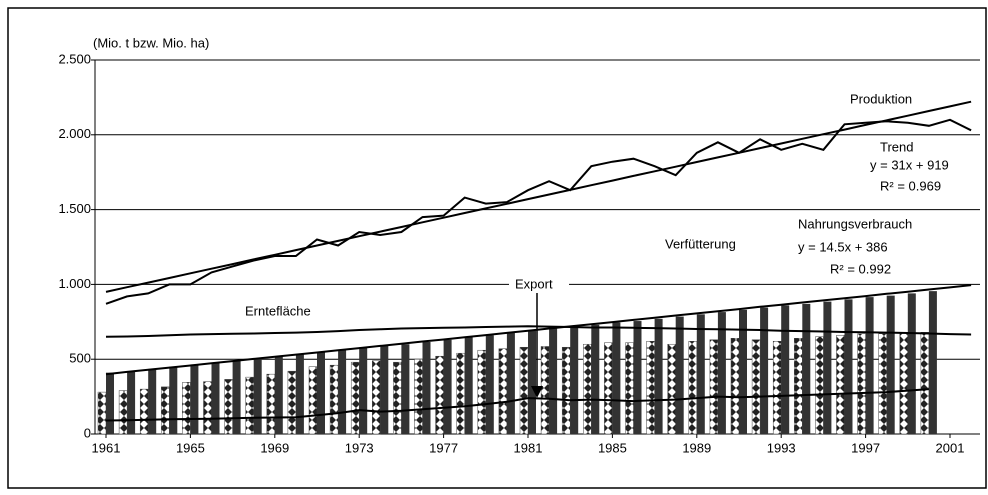  I want to click on trend-equation: y = 14.5x + 386, so click(843, 246).